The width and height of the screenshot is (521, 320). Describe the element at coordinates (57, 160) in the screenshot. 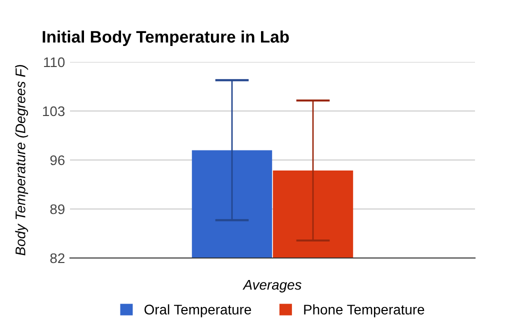

I see `y-tick-label: 96` at that location.